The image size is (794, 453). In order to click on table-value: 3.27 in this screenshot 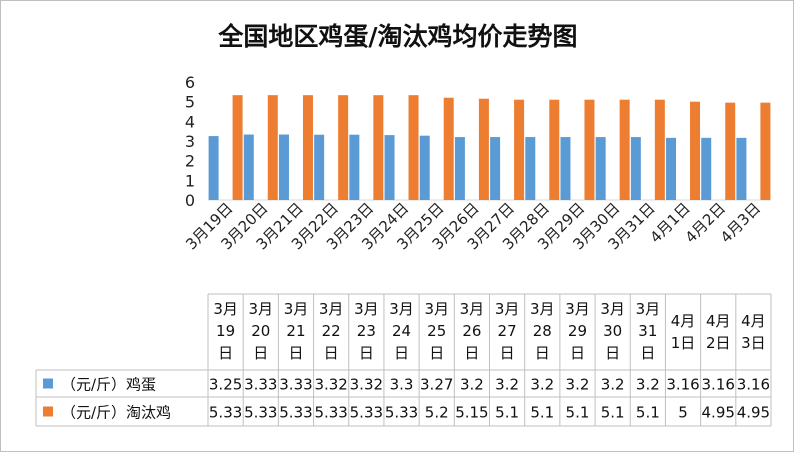, I will do `click(436, 385)`.